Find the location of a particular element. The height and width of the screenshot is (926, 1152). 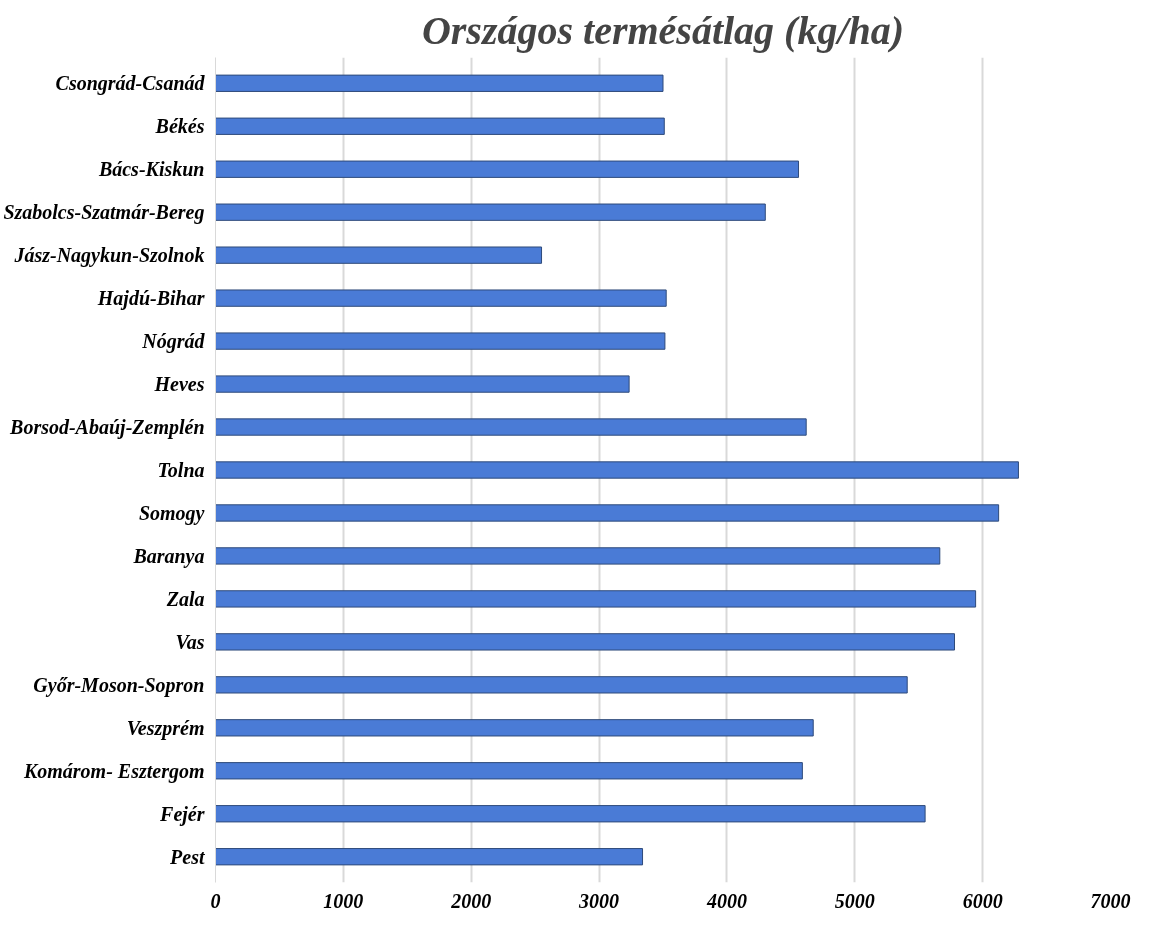

y-tick-label: Komárom- Esztergom is located at coordinates (113, 771).